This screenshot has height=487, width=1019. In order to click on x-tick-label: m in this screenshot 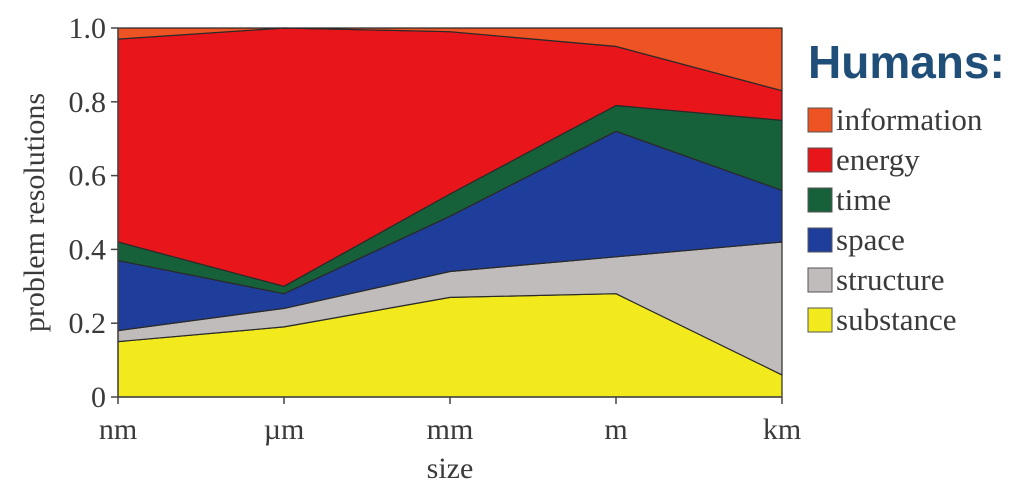, I will do `click(615, 429)`.